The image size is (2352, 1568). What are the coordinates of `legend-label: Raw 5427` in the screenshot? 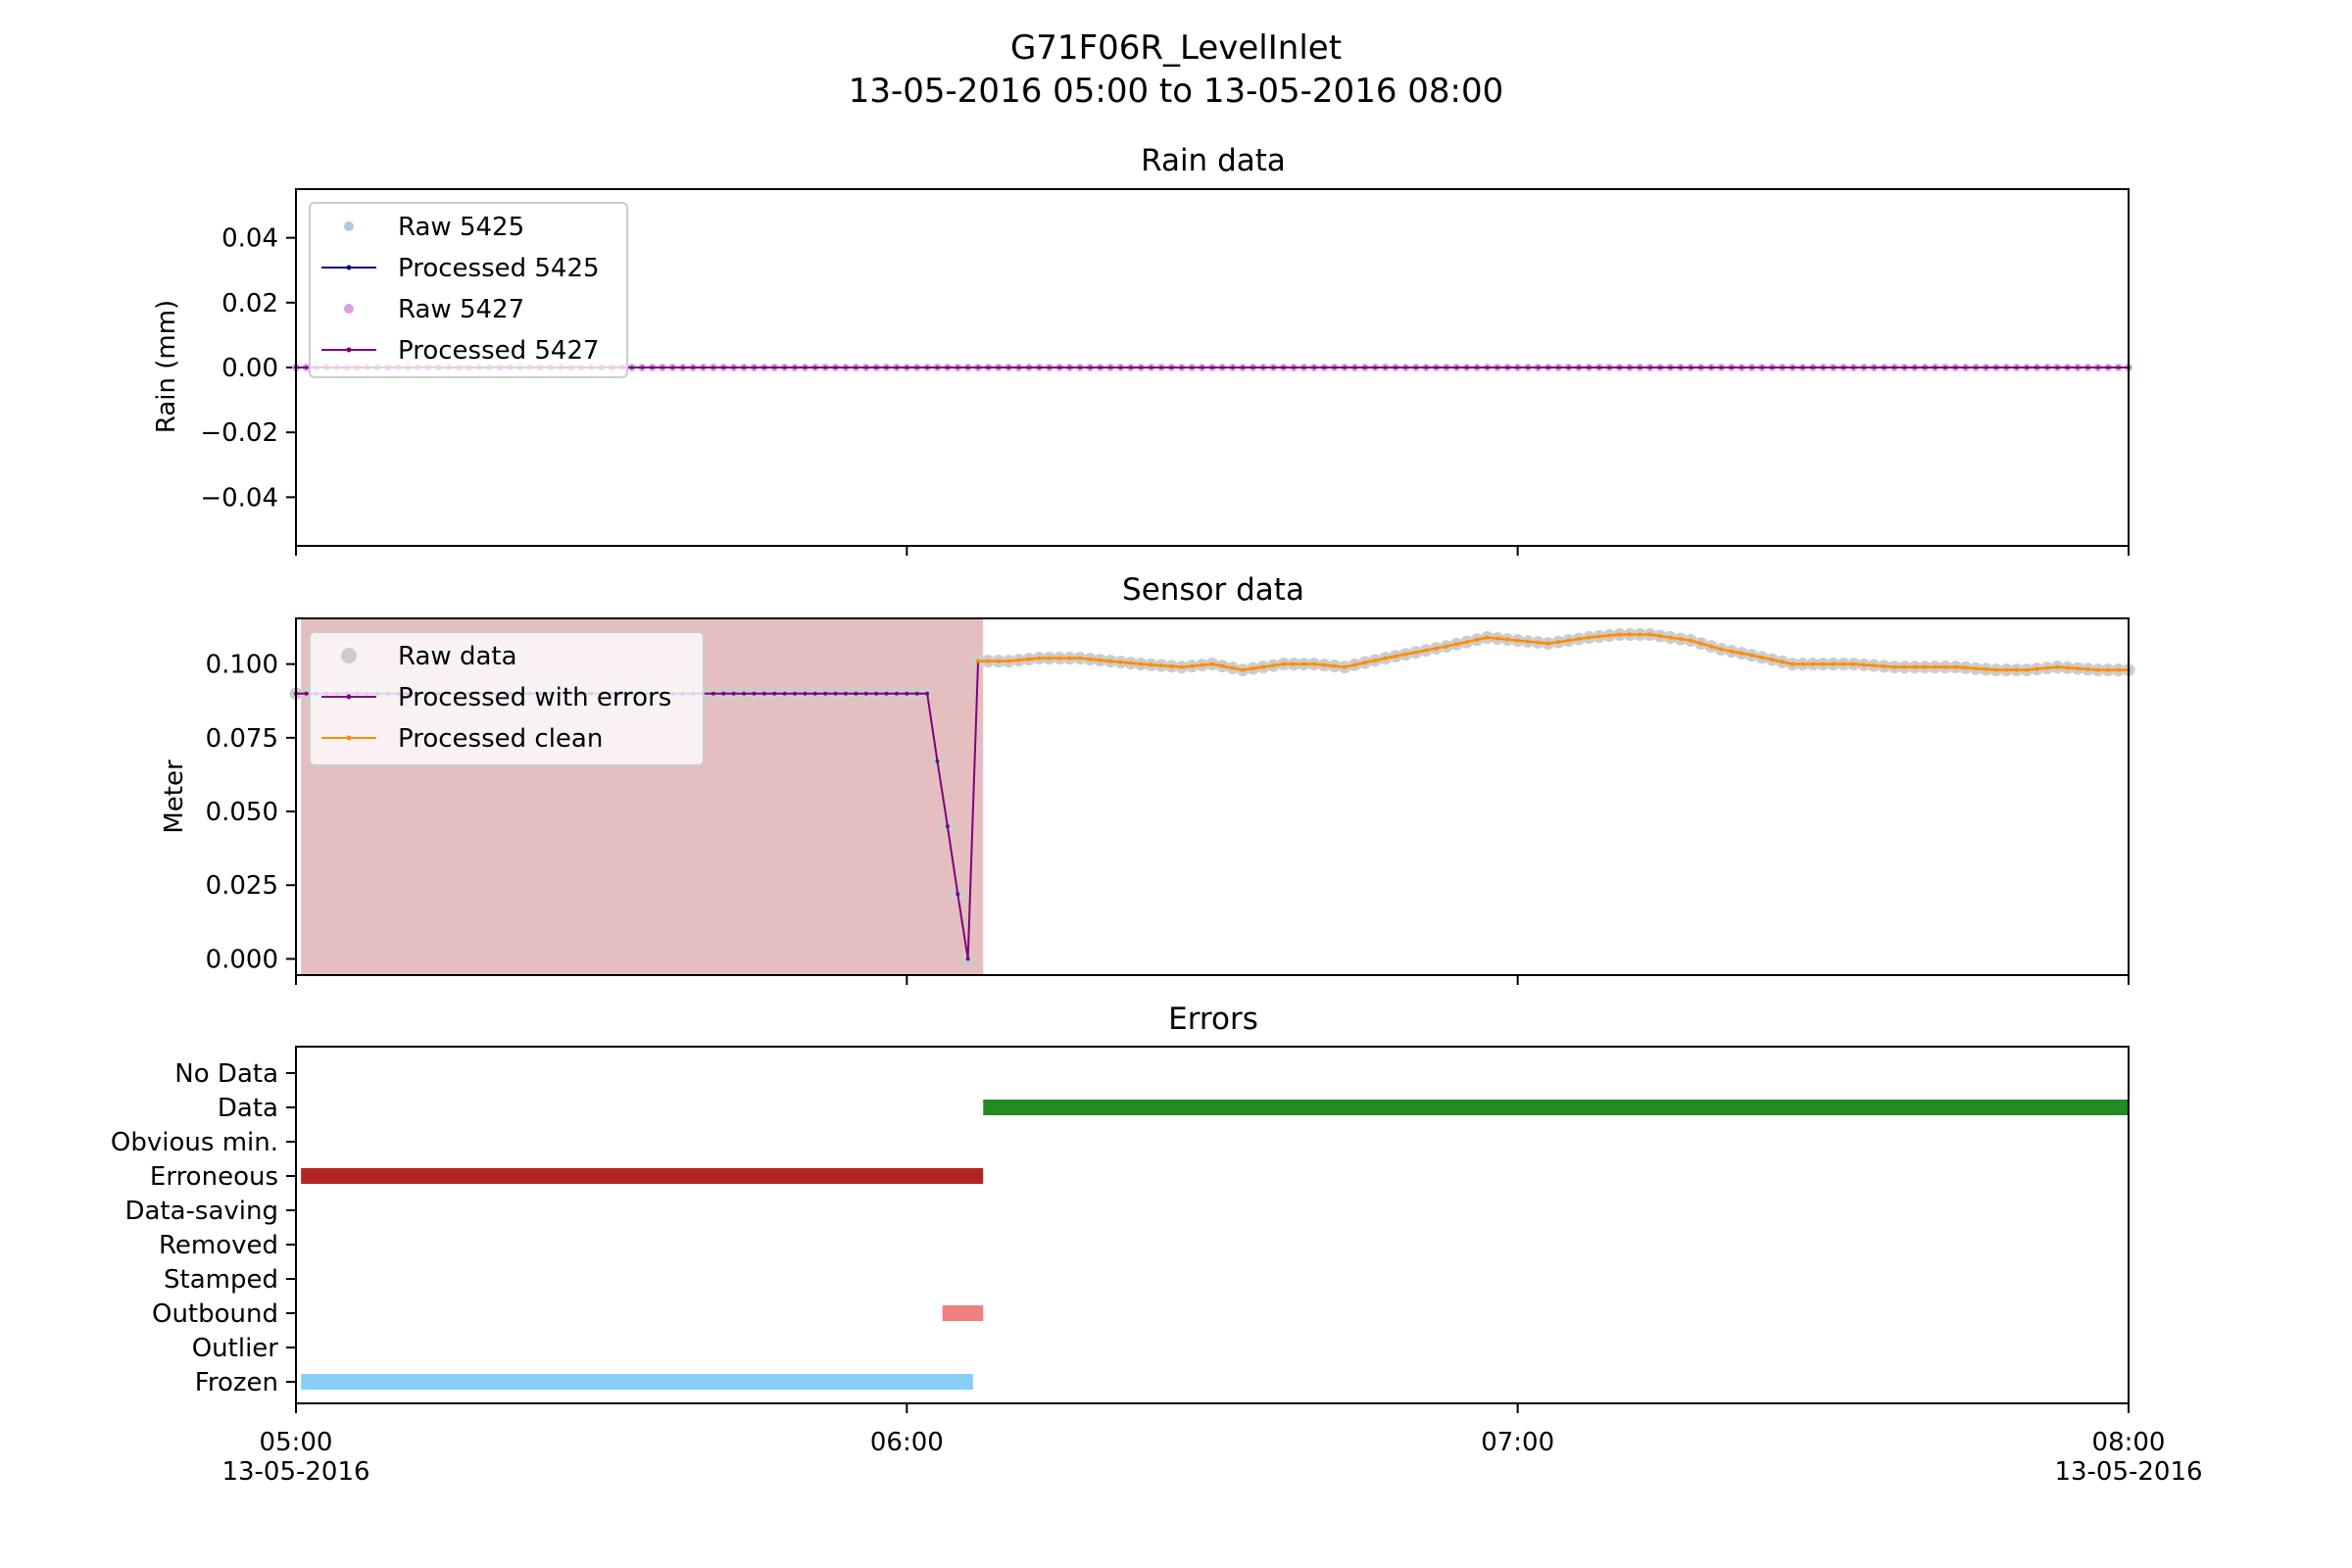 It's located at (461, 309).